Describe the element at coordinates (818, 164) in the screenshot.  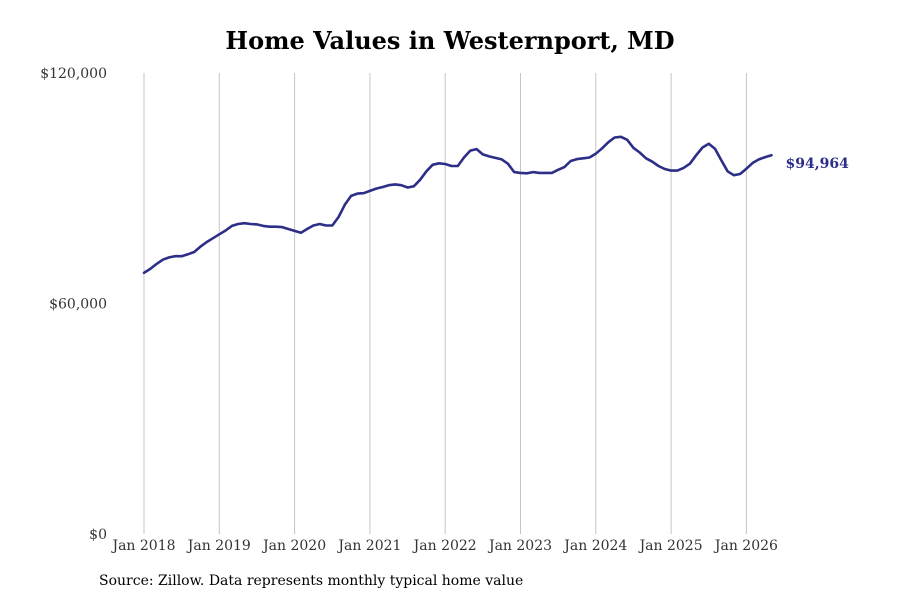
I see `end-value-label: $94,964` at that location.